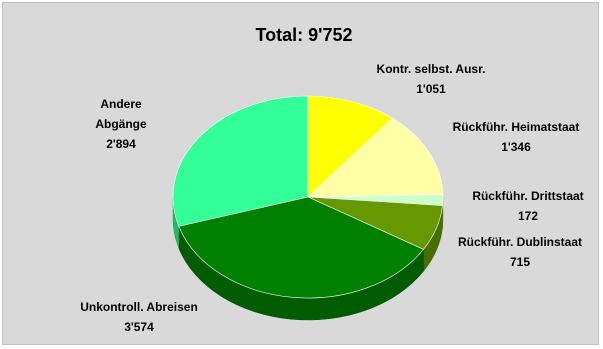  Describe the element at coordinates (431, 79) in the screenshot. I see `data-label-1: Kontr. selbst. Ausr. 1'051` at that location.